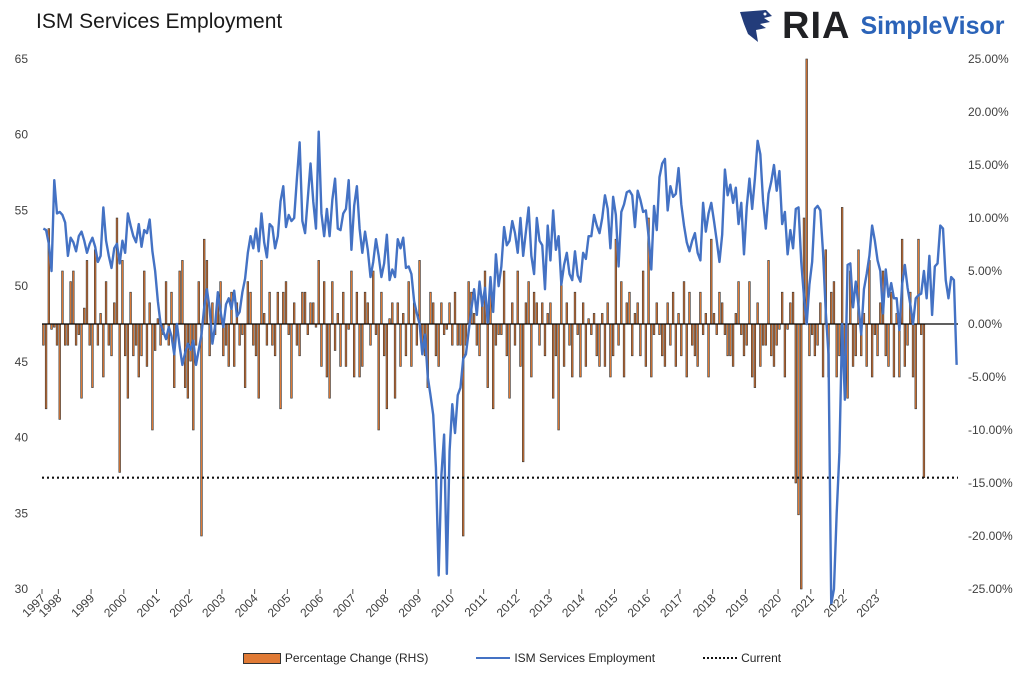 The width and height of the screenshot is (1024, 683). I want to click on simplevisor-wordmark: SimpleVisor, so click(932, 25).